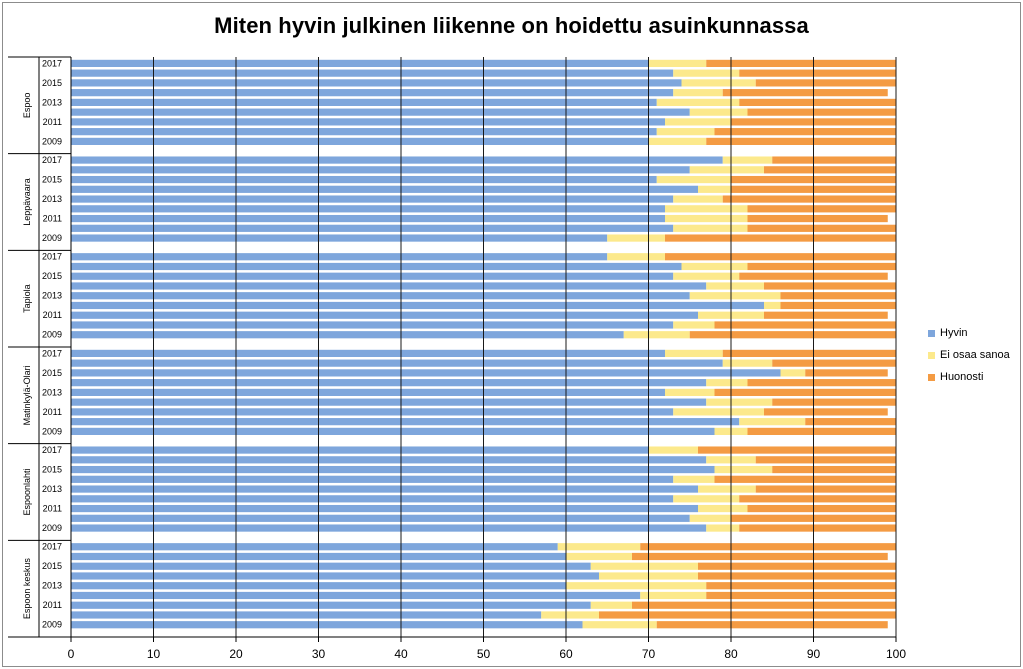  I want to click on x-tick-label: 90, so click(814, 654).